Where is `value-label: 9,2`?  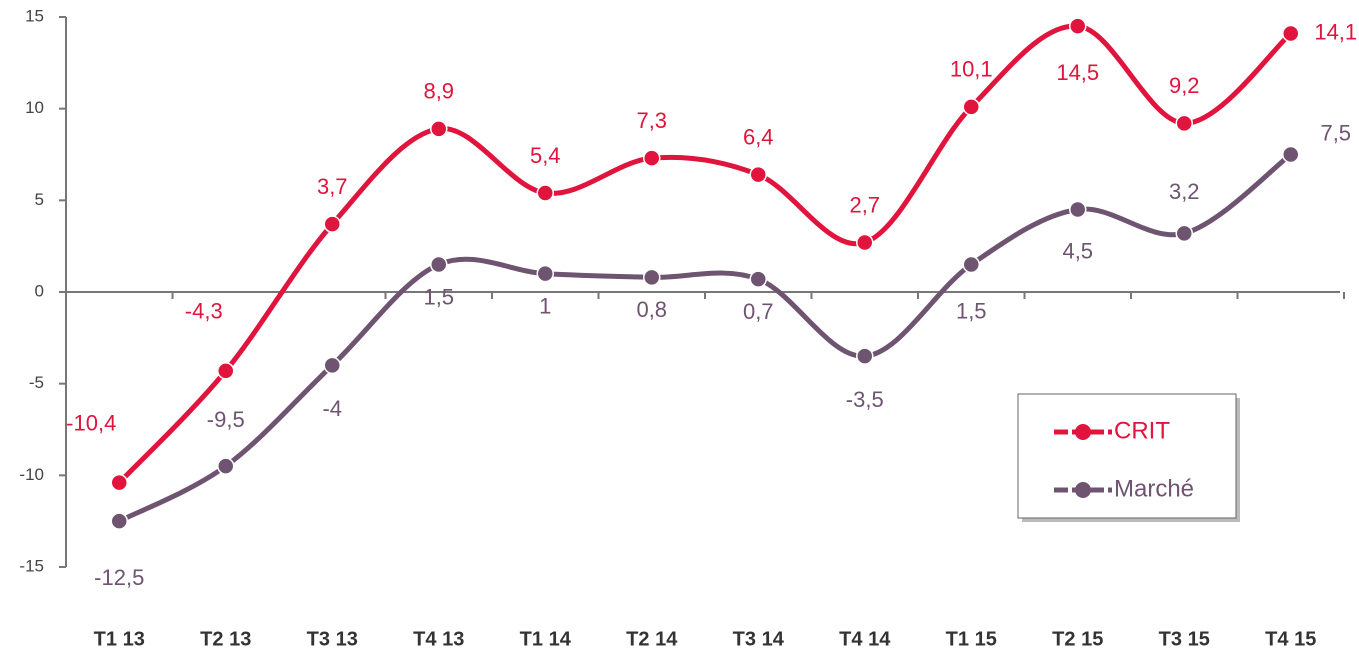 value-label: 9,2 is located at coordinates (1184, 85).